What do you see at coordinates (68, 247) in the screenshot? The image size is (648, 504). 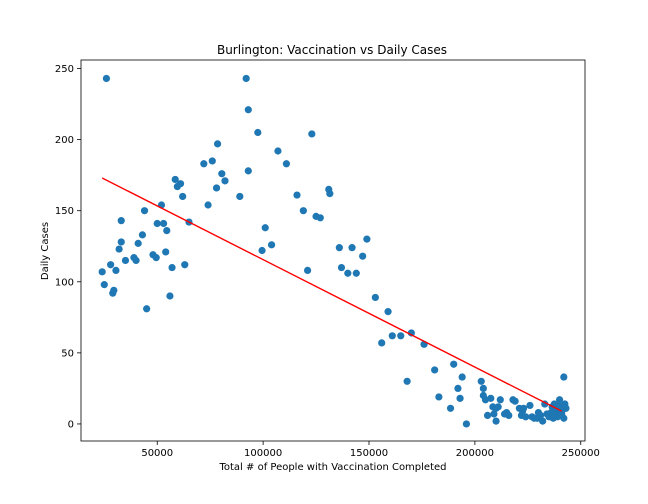 I see `y-axis: 0 50 100 150 200 250` at bounding box center [68, 247].